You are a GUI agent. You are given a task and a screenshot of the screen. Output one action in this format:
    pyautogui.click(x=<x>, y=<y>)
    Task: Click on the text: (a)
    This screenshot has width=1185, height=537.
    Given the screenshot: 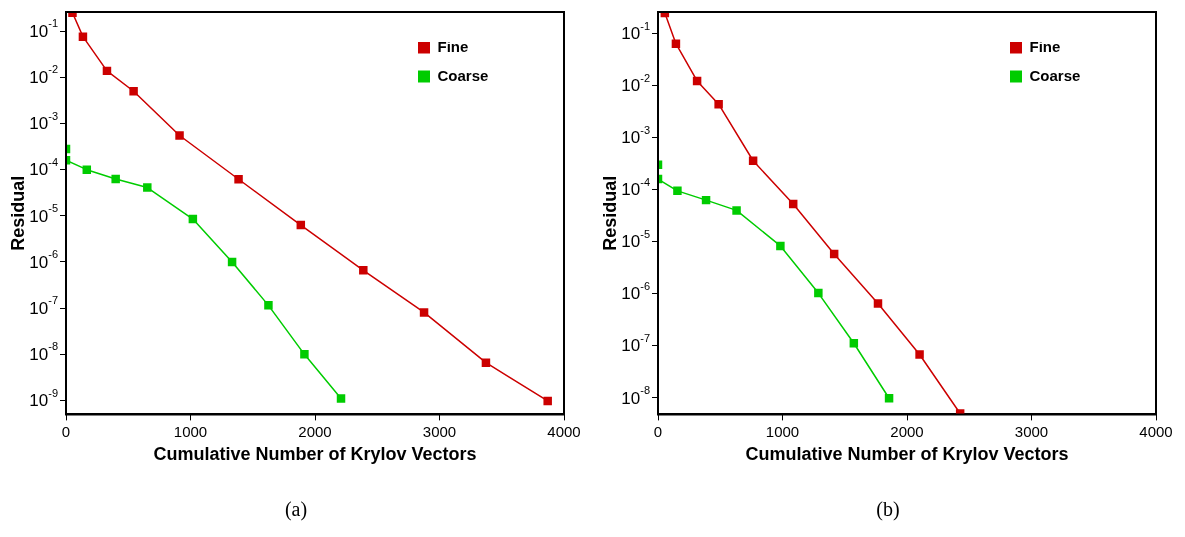 What is the action you would take?
    pyautogui.click(x=296, y=509)
    